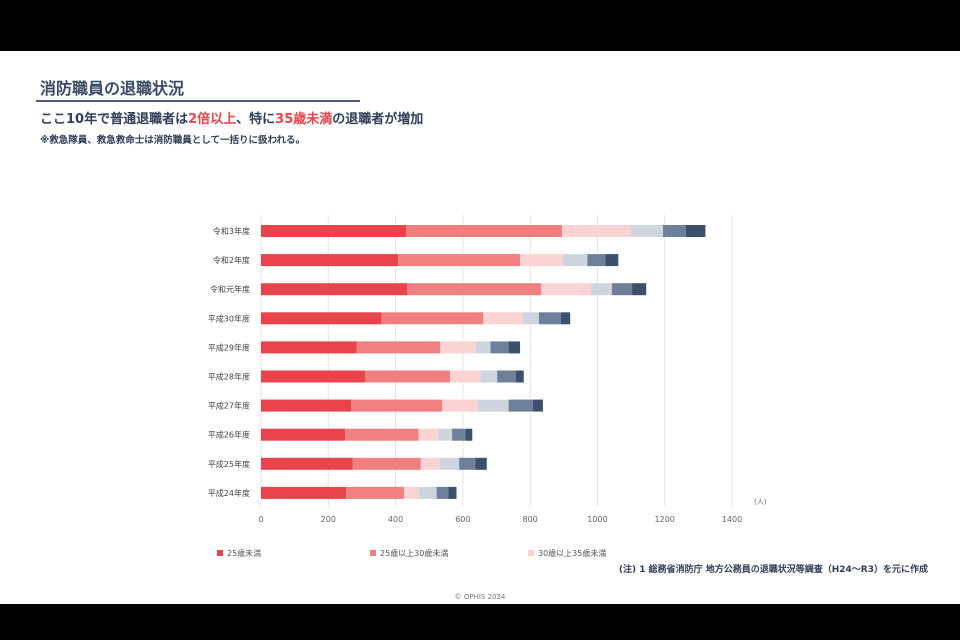  What do you see at coordinates (229, 318) in the screenshot?
I see `category-label: 平成30年度` at bounding box center [229, 318].